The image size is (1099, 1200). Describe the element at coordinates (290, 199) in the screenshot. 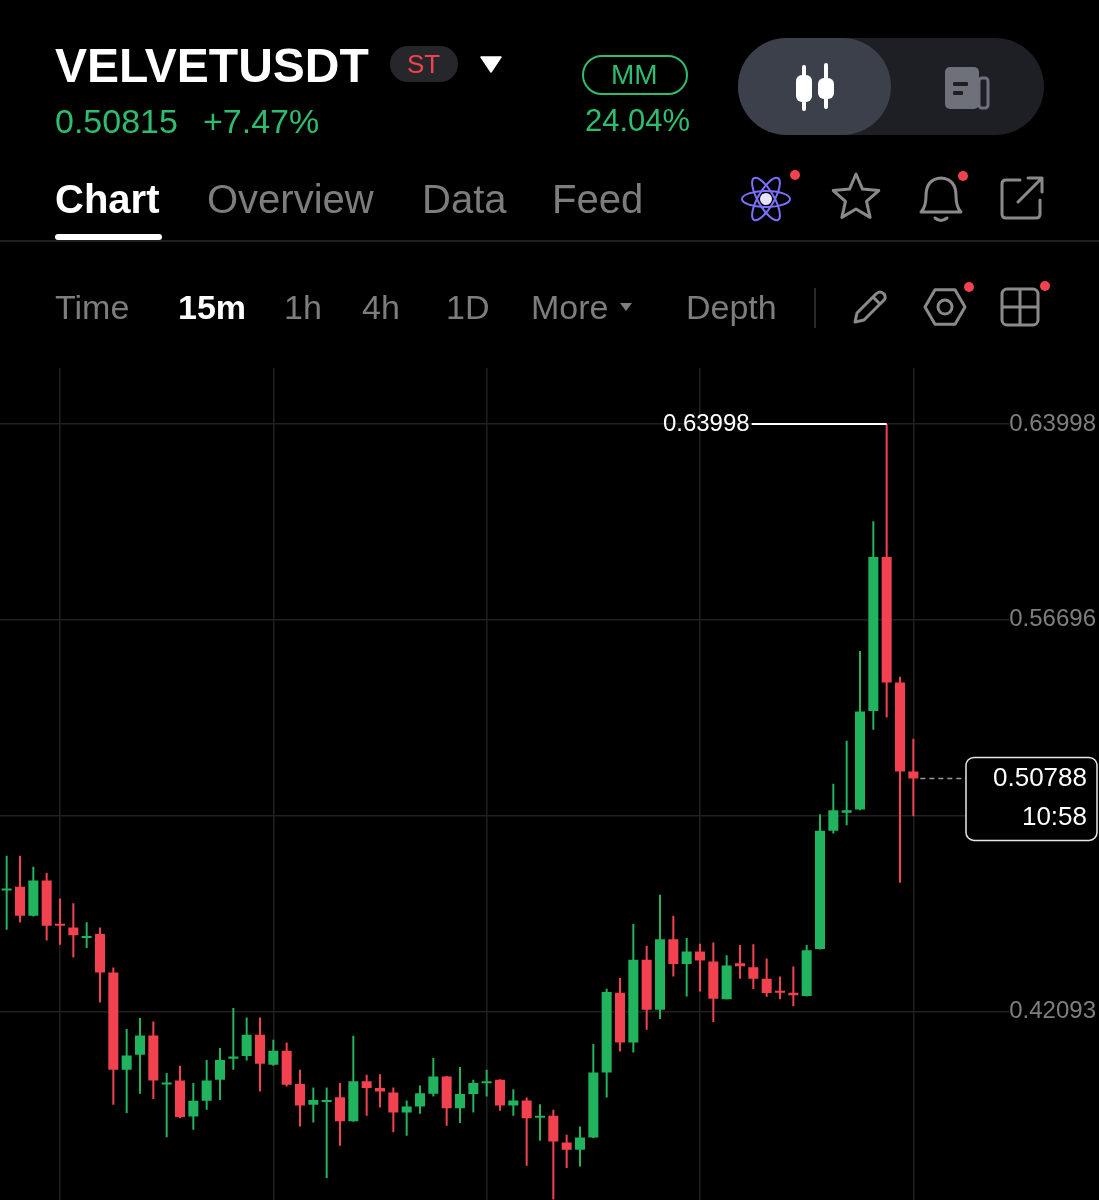

I see `text: Overview` at that location.